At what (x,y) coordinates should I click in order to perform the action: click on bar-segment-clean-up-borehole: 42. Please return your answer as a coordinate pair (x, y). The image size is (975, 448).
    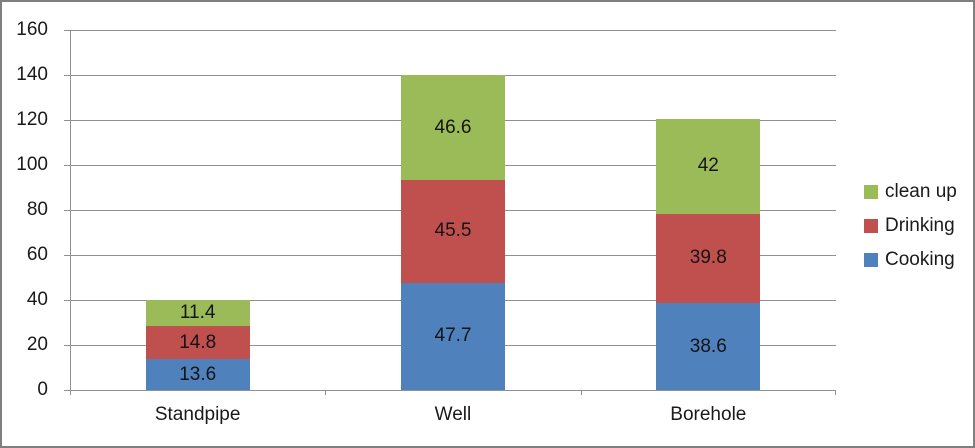
    Looking at the image, I should click on (708, 166).